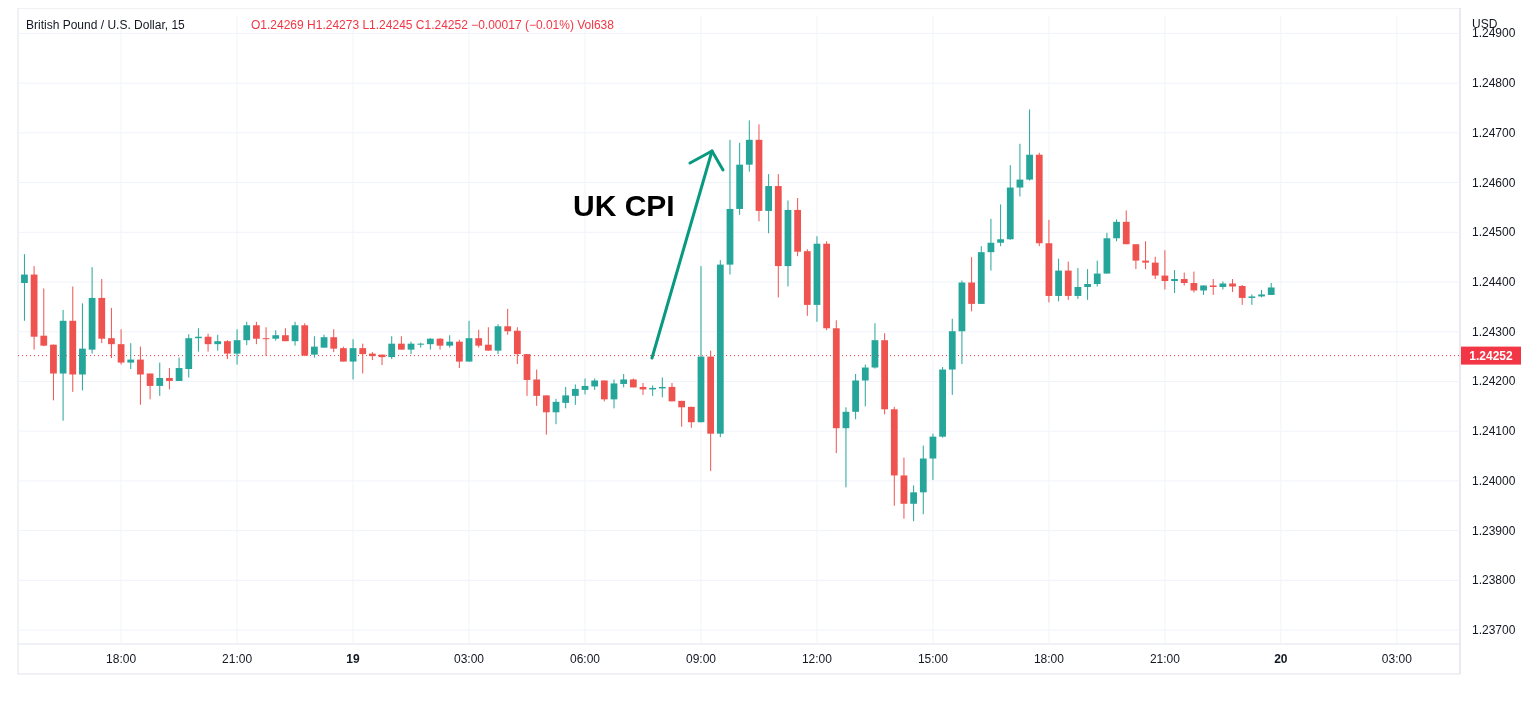 The height and width of the screenshot is (715, 1529). Describe the element at coordinates (1494, 580) in the screenshot. I see `y-tick-label: 1.23800` at that location.